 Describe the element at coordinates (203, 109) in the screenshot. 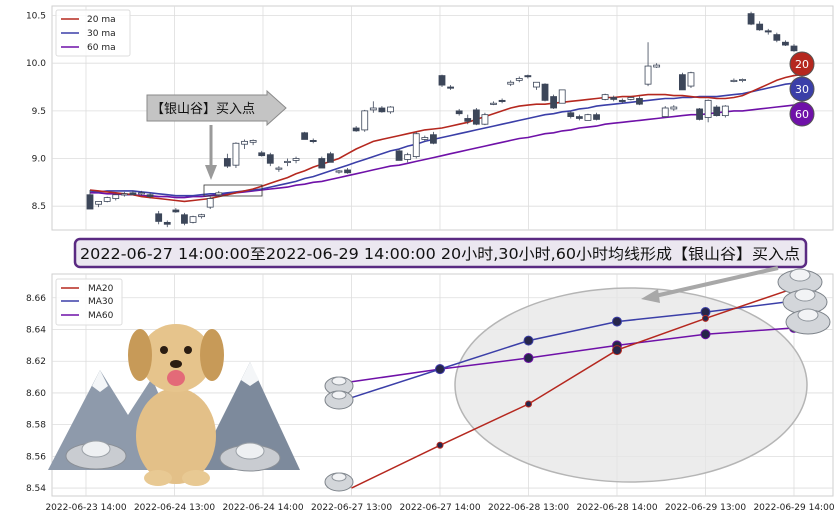

I see `callout-label: 【银山谷】买入点` at that location.